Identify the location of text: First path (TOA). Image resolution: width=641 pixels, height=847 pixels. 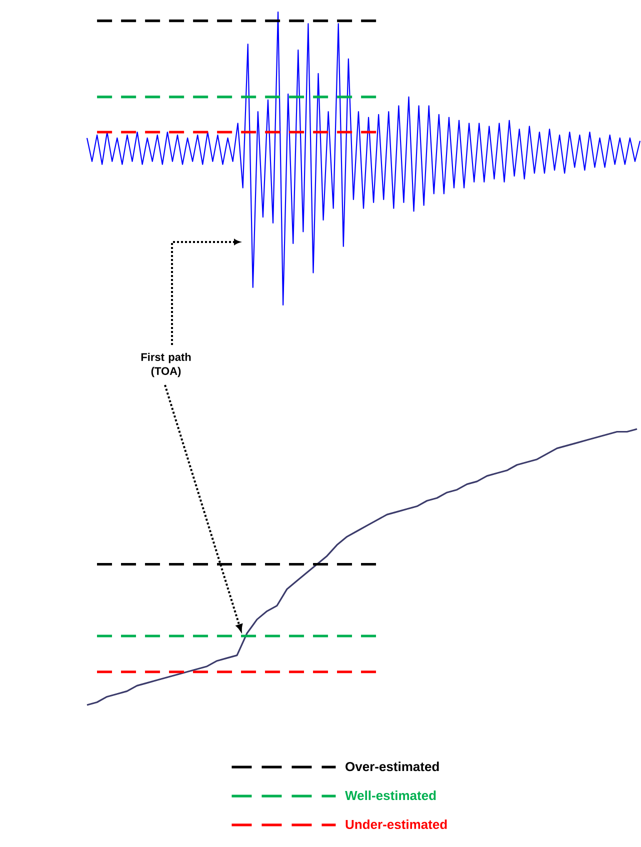
(166, 365).